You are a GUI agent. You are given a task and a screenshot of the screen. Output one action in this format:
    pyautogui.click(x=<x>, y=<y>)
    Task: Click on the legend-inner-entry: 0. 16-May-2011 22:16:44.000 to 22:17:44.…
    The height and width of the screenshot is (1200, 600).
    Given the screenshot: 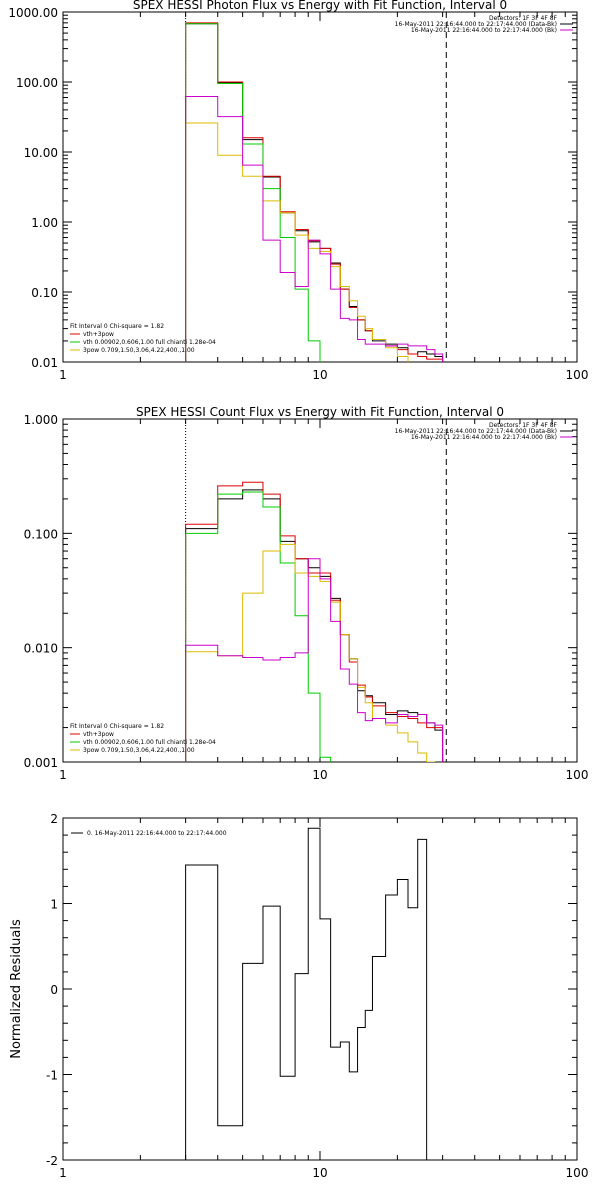 What is the action you would take?
    pyautogui.click(x=157, y=833)
    